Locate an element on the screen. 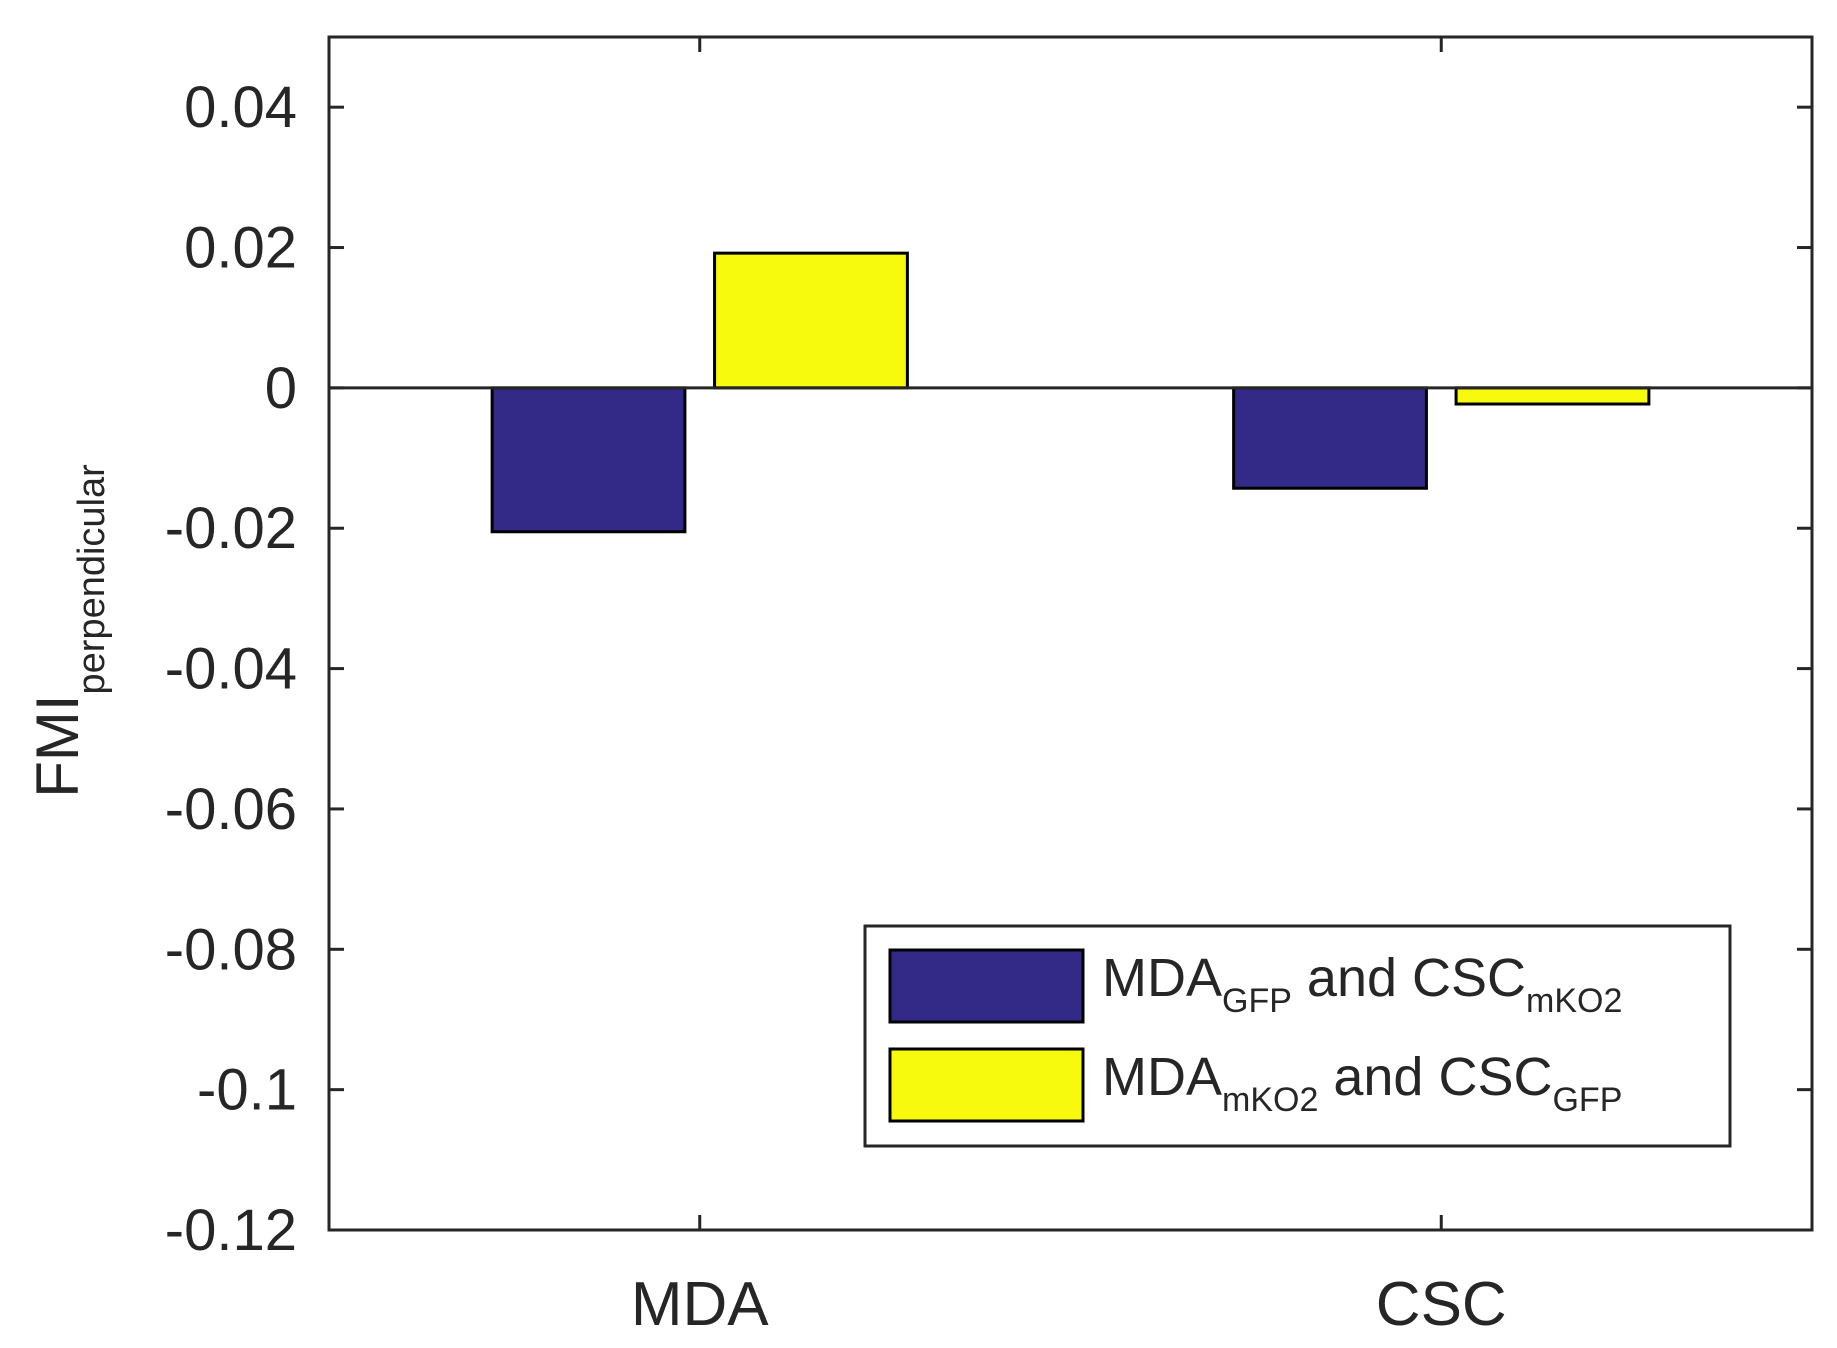 Image resolution: width=1837 pixels, height=1348 pixels. x-tick-labels: MDA CSC is located at coordinates (1069, 1304).